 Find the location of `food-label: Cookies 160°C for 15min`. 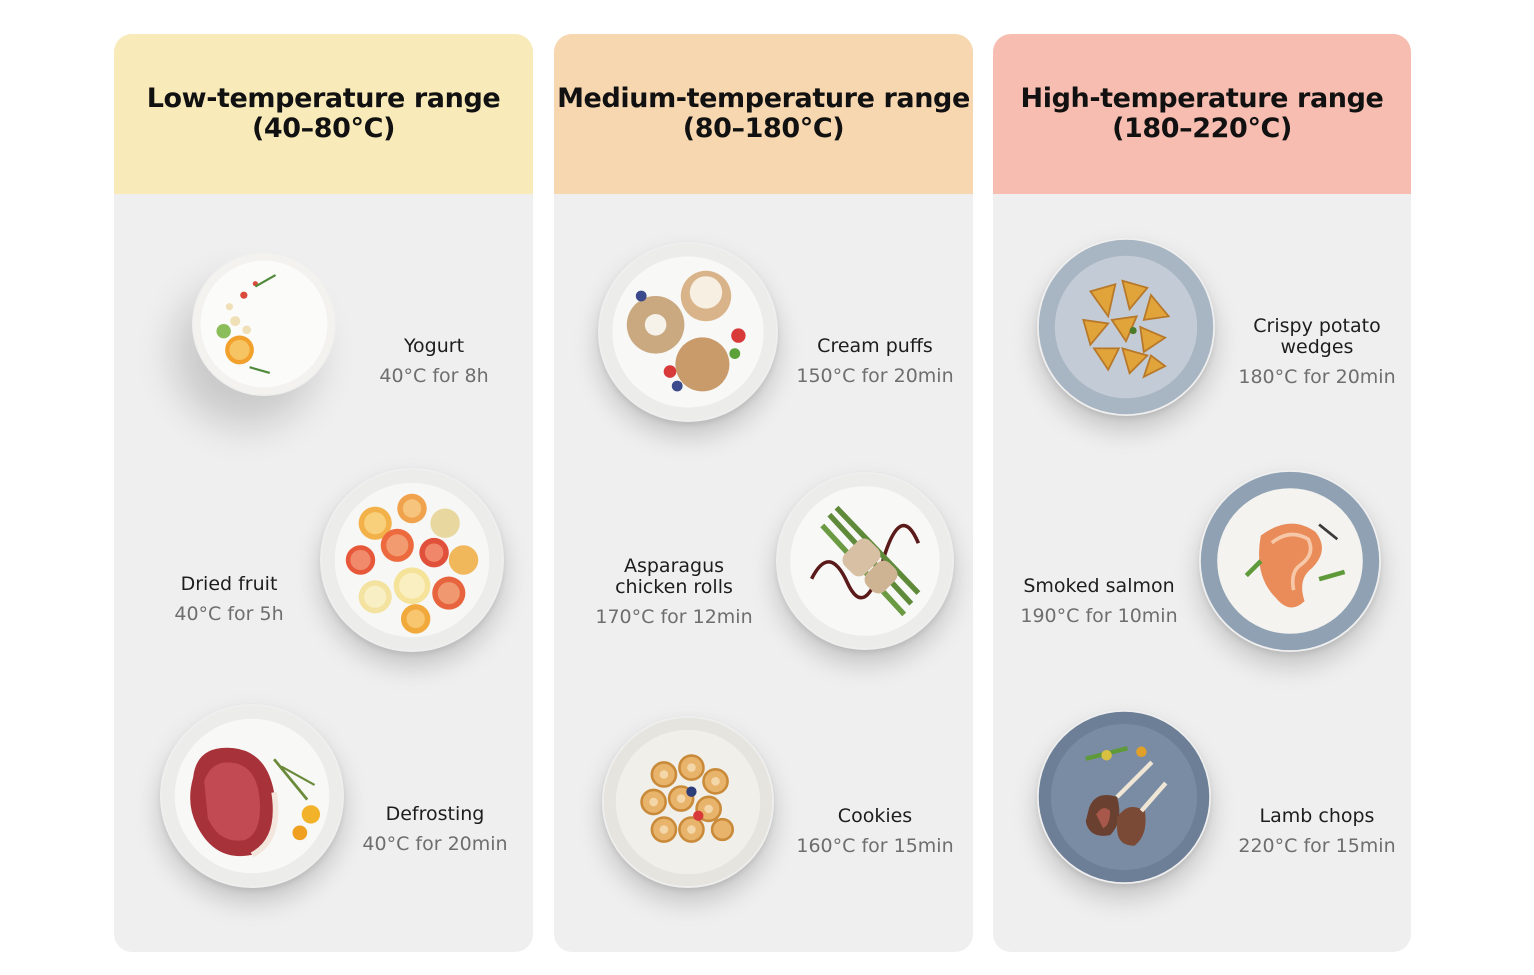

food-label: Cookies 160°C for 15min is located at coordinates (875, 831).